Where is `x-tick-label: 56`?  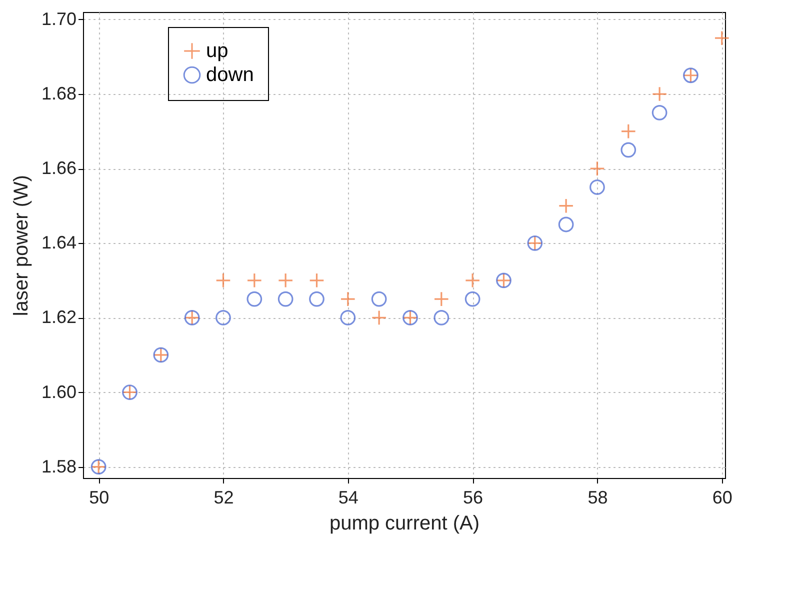 x-tick-label: 56 is located at coordinates (473, 498).